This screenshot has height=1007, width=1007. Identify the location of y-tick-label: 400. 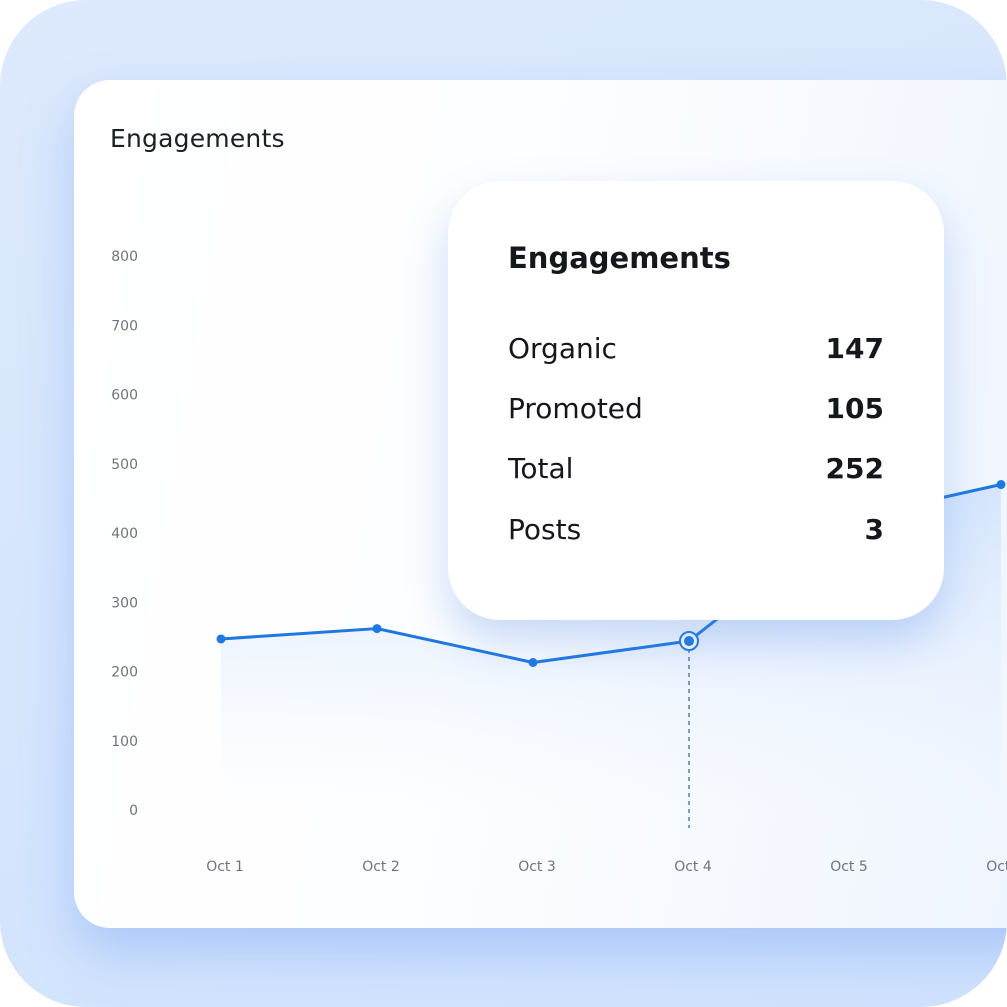
(124, 534).